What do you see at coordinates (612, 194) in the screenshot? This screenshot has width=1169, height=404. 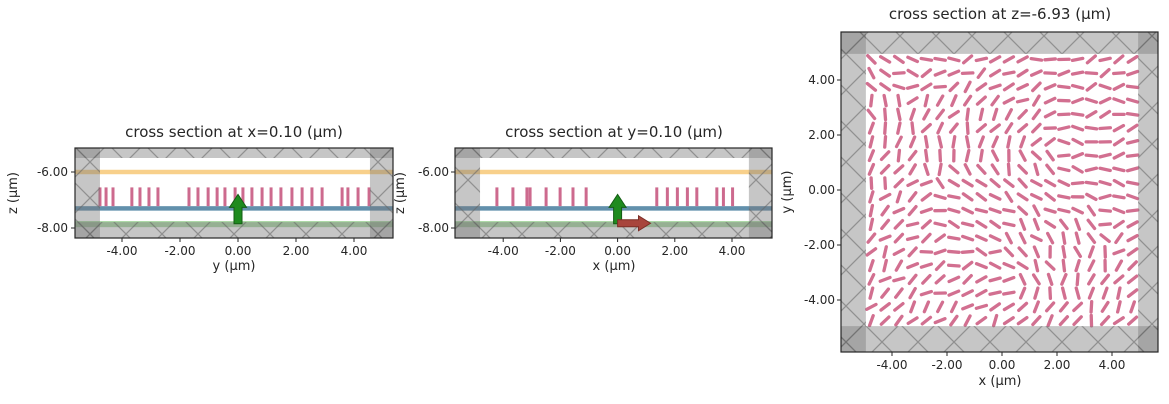 I see `plot2-axes` at bounding box center [612, 194].